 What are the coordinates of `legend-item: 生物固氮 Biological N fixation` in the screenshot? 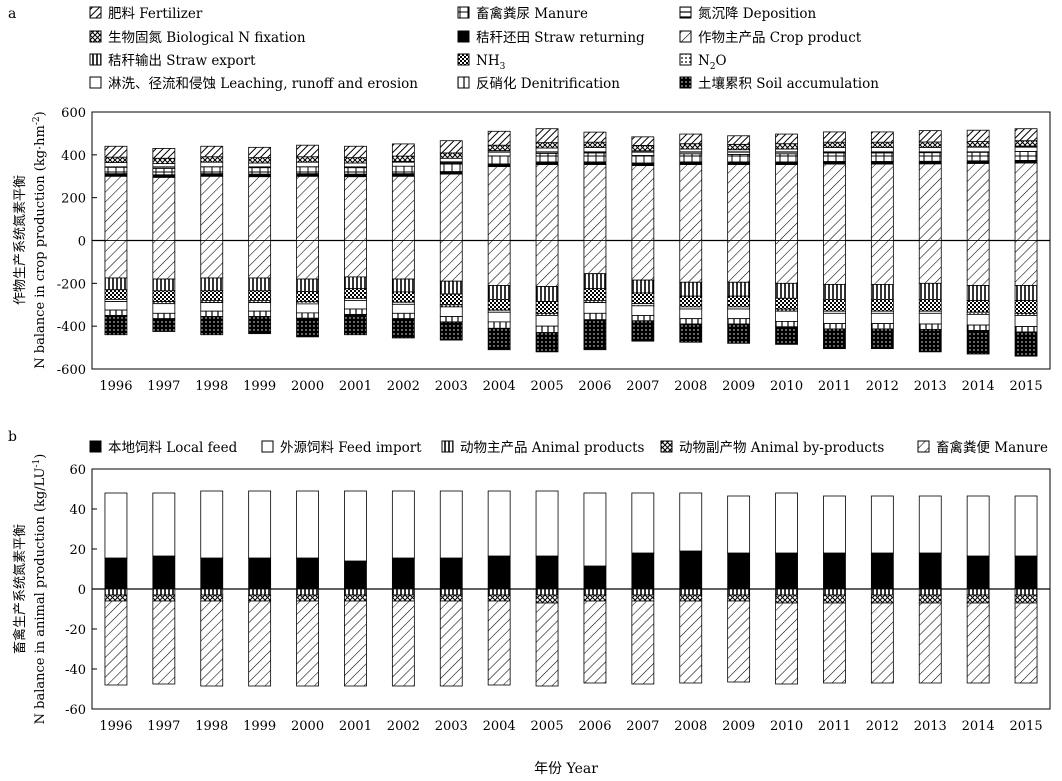 It's located at (197, 38).